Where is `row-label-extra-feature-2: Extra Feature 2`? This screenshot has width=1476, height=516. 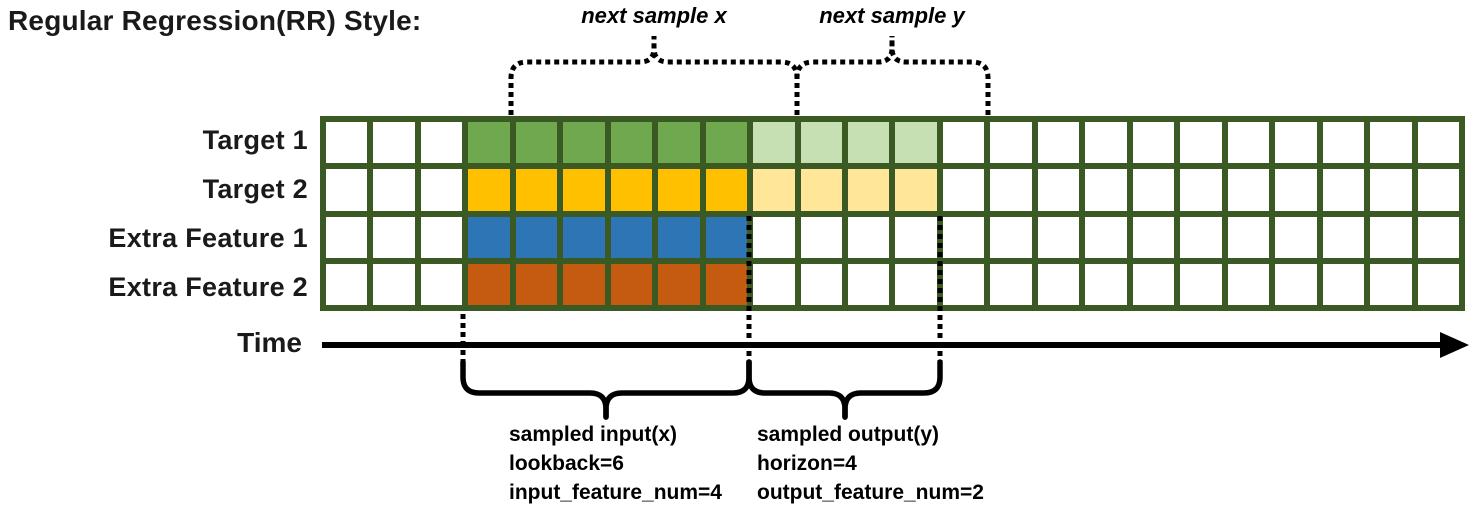
row-label-extra-feature-2: Extra Feature 2 is located at coordinates (208, 287).